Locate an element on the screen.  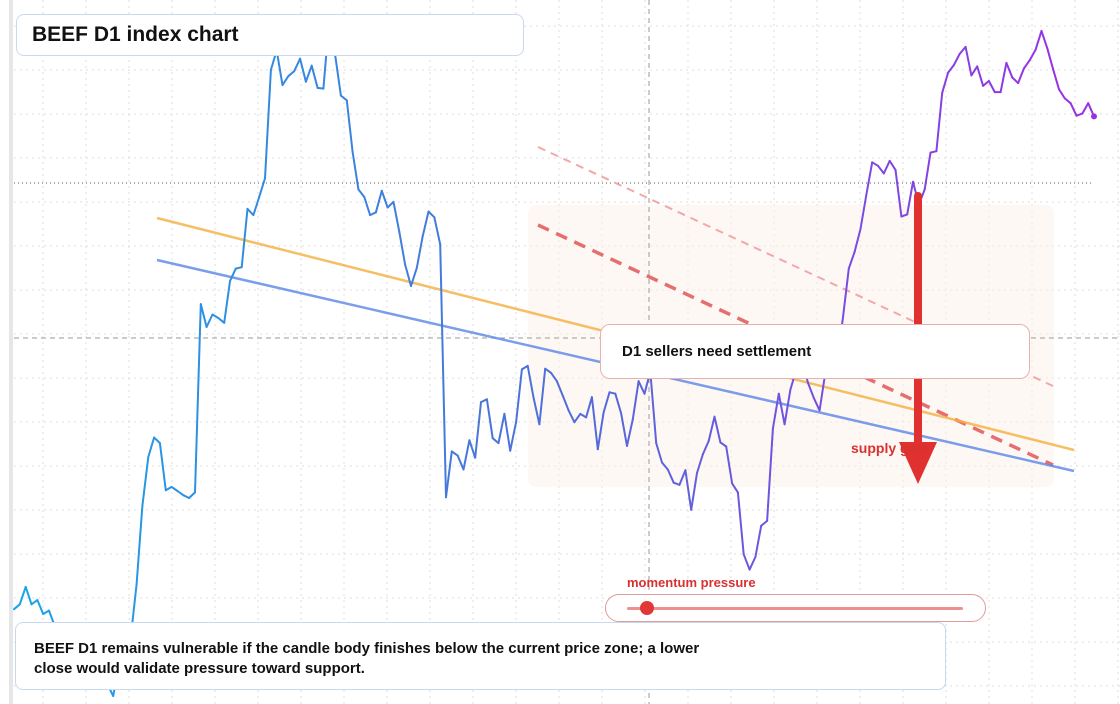
last-price-point is located at coordinates (1094, 116).